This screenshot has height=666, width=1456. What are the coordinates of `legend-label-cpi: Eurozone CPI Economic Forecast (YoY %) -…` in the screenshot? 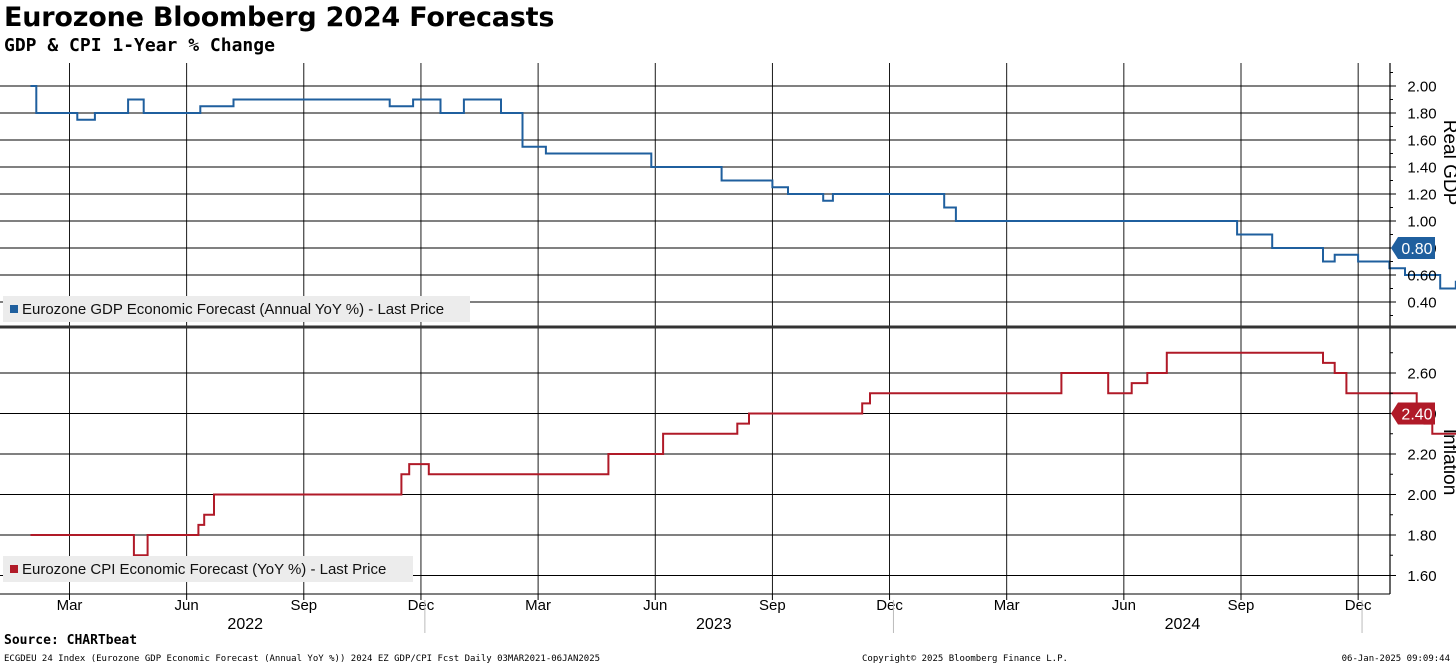 It's located at (204, 569).